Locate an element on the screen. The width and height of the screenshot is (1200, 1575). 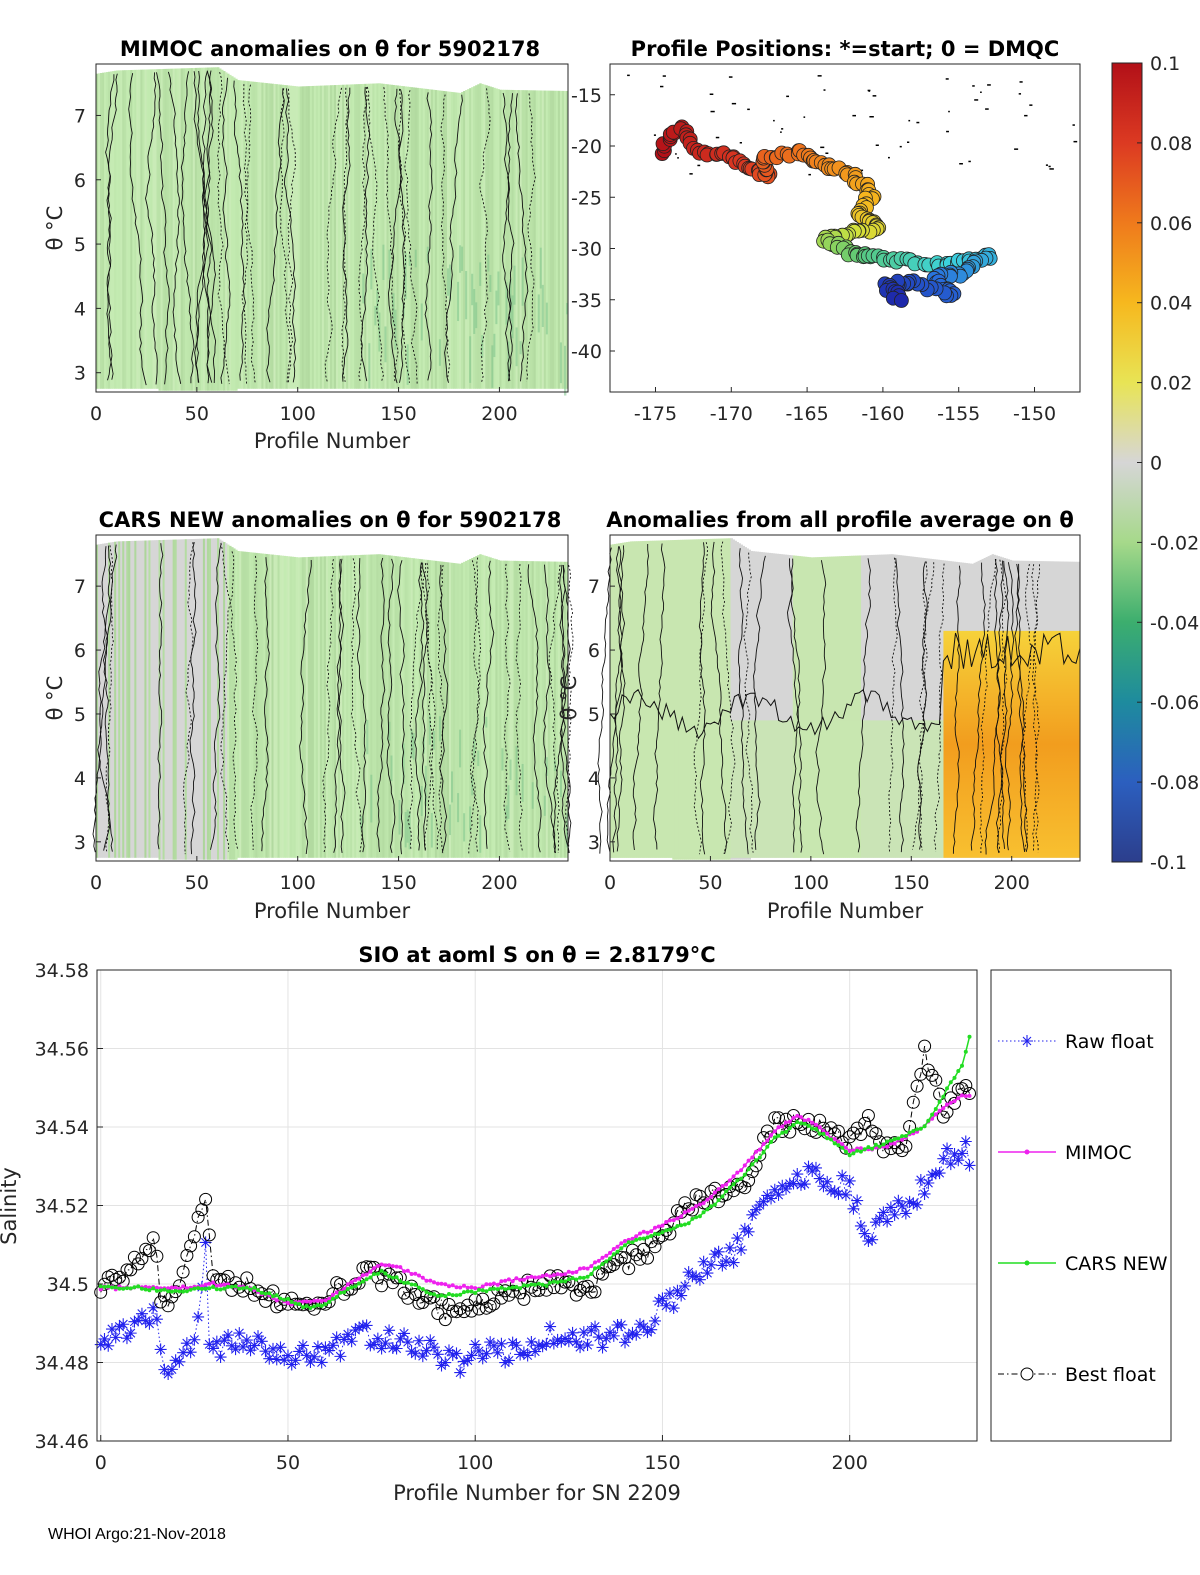
best-float-marker is located at coordinates (490, 1306).